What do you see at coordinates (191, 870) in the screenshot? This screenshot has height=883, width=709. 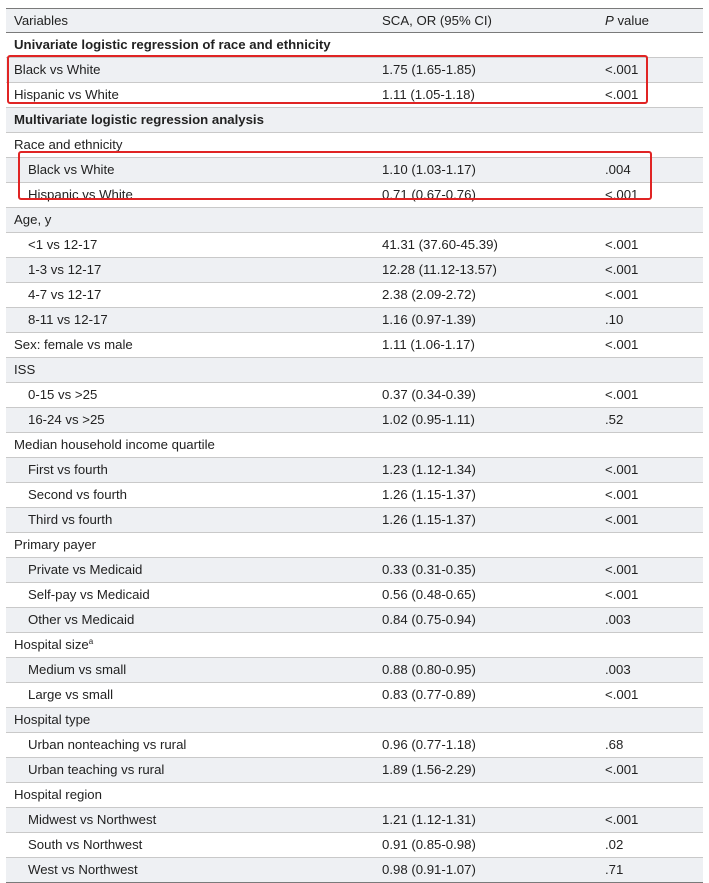 I see `variable-label: West vs Northwest` at bounding box center [191, 870].